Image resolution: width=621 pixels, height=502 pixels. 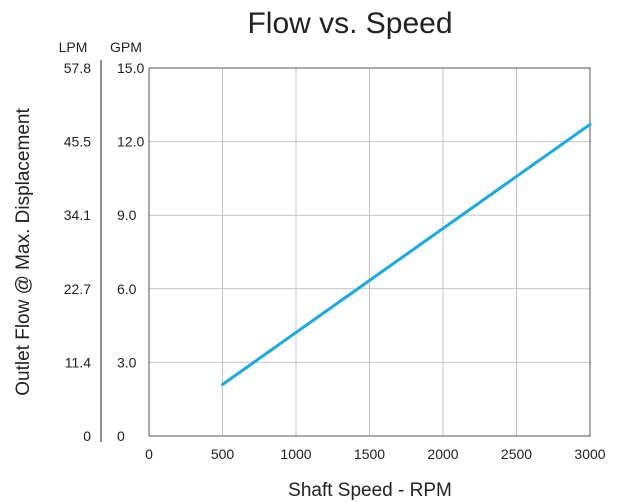 What do you see at coordinates (349, 23) in the screenshot?
I see `chart-title: Flow vs. Speed` at bounding box center [349, 23].